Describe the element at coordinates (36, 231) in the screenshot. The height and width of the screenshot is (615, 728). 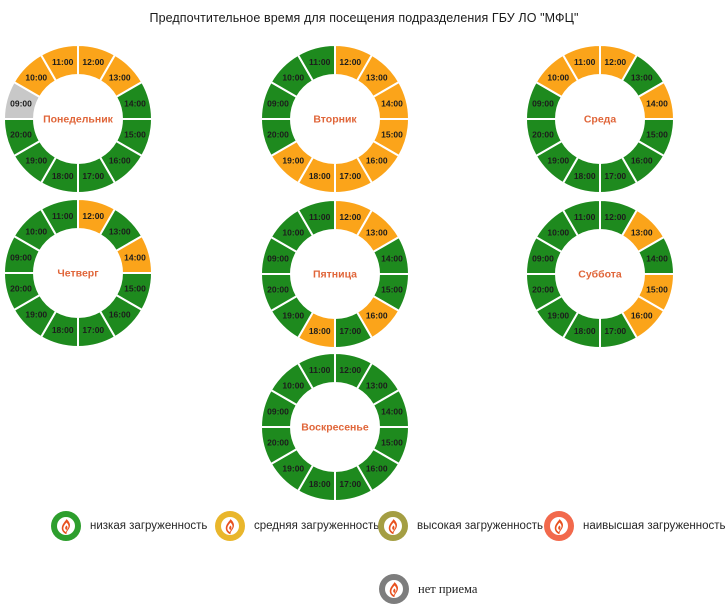
I see `hour-label-thursday-10:00: 10:00` at that location.